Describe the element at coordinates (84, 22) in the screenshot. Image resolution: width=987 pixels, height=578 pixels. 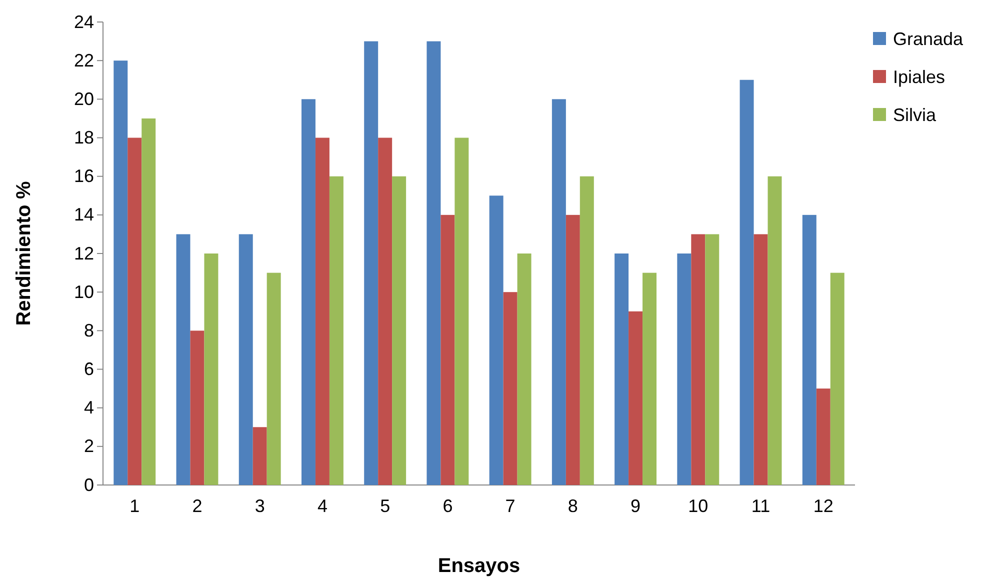
I see `y-tick-label: 24` at that location.